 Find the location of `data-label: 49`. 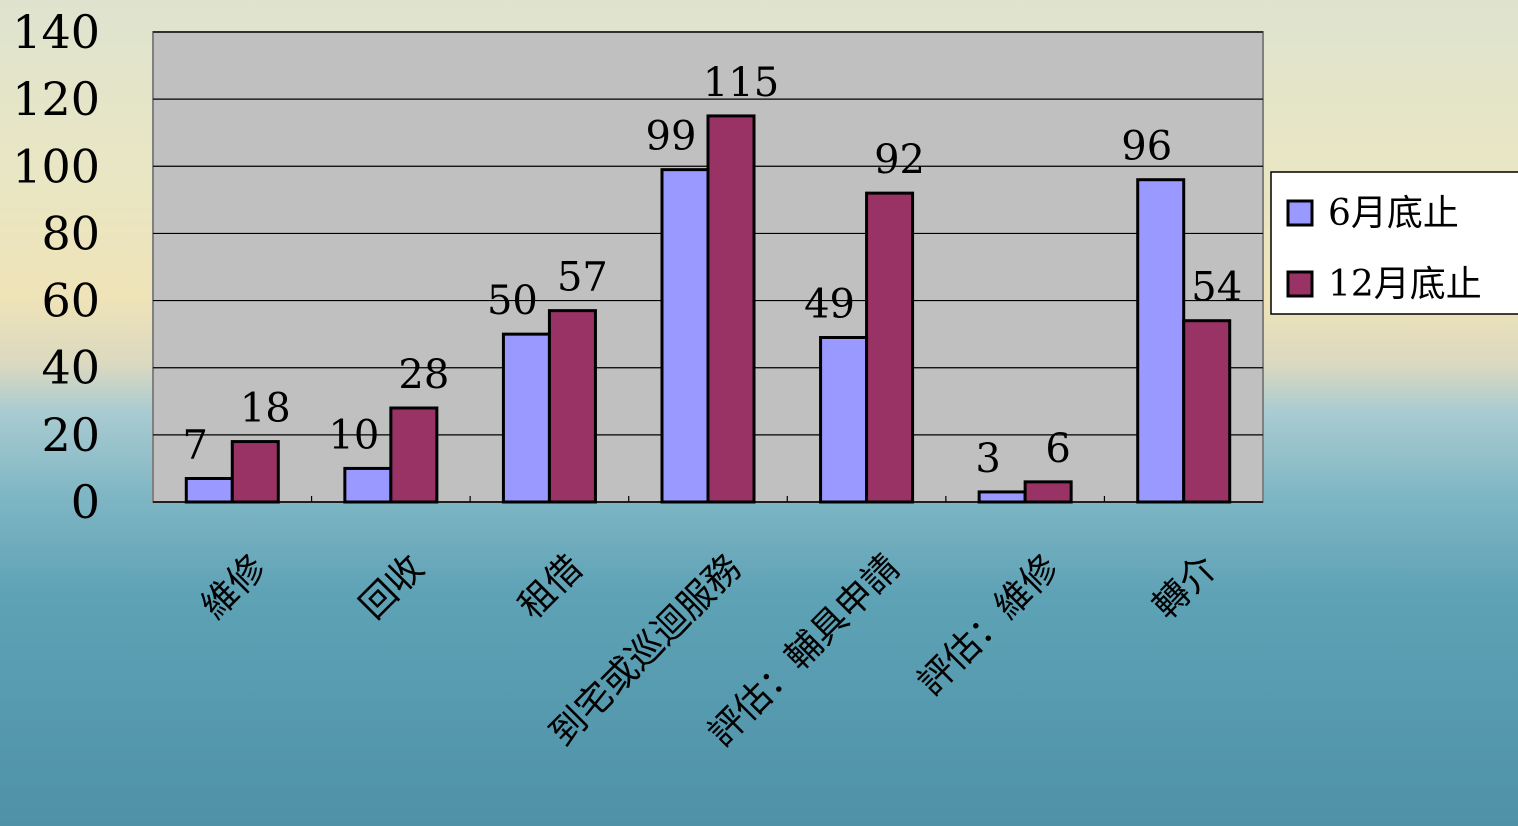

data-label: 49 is located at coordinates (829, 305).